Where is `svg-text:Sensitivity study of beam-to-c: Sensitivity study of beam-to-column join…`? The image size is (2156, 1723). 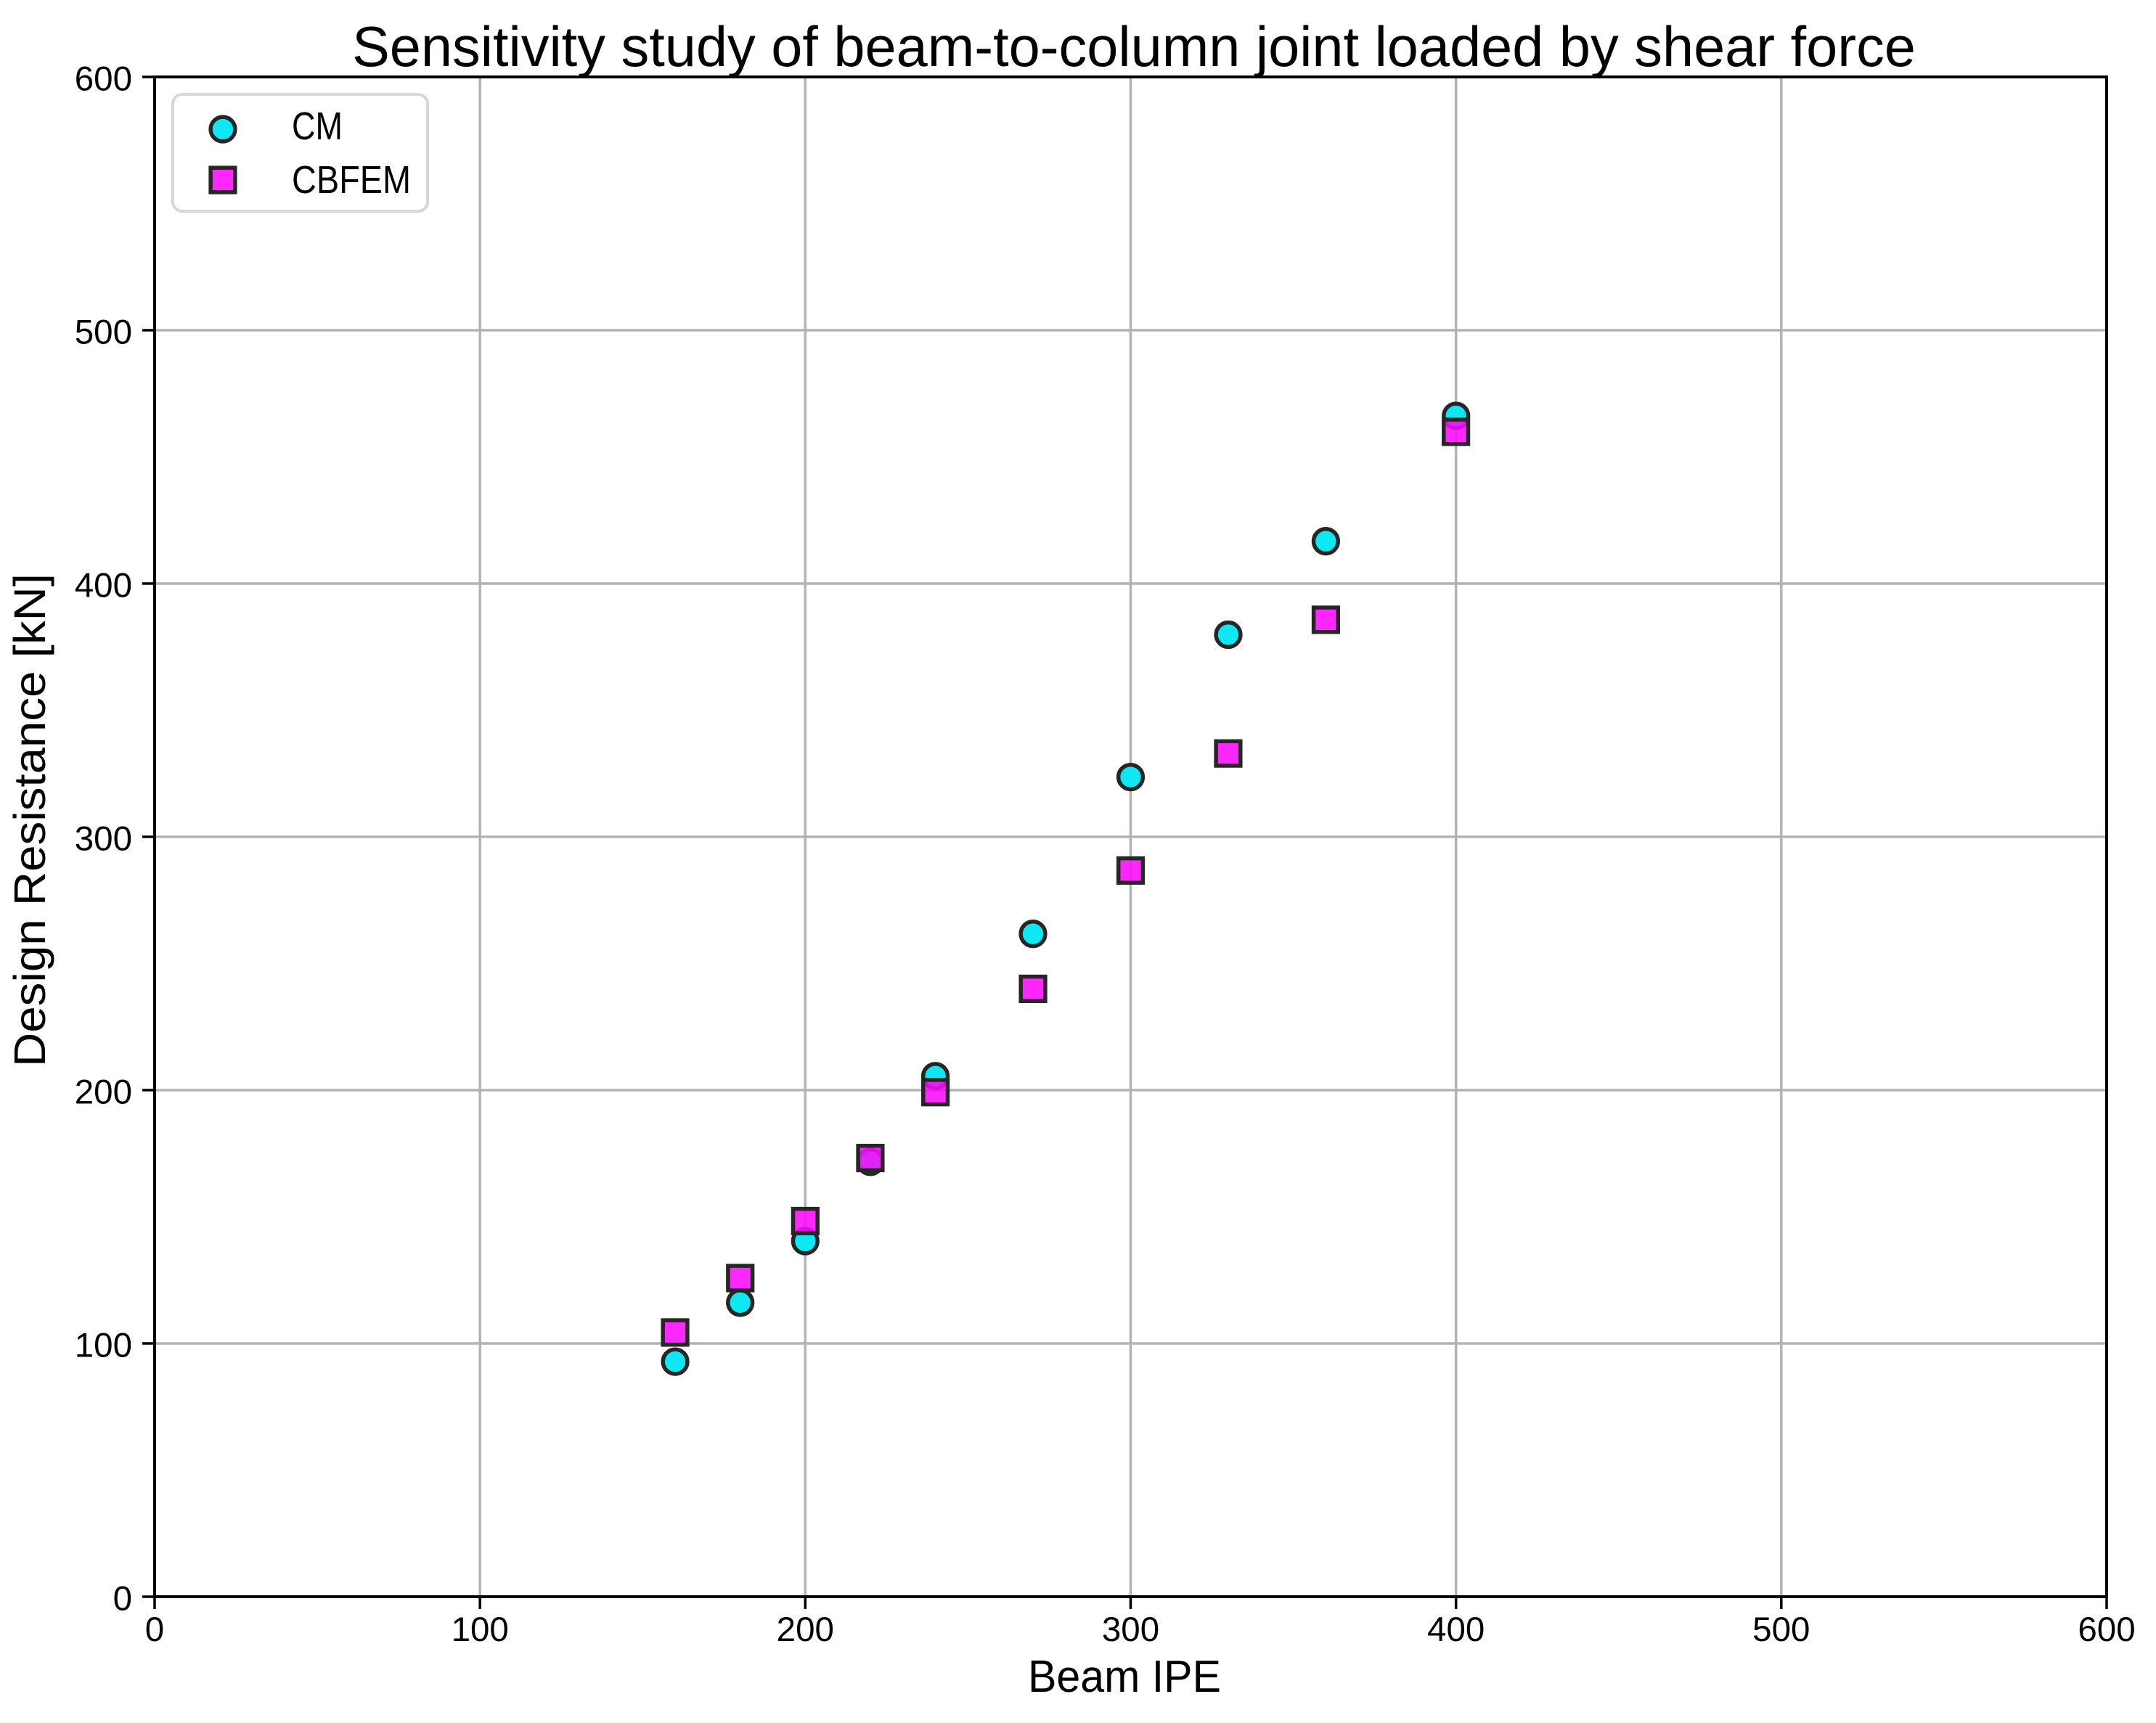 svg-text:Sensitivity study of beam-to-c: Sensitivity study of beam-to-column join… is located at coordinates (1134, 47).